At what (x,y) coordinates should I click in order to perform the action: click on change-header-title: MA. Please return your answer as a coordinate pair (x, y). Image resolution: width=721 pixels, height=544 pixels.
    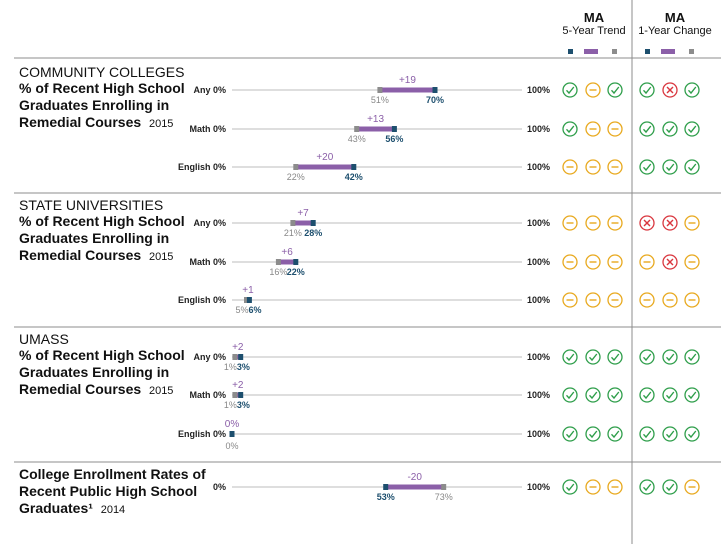
    Looking at the image, I should click on (675, 17).